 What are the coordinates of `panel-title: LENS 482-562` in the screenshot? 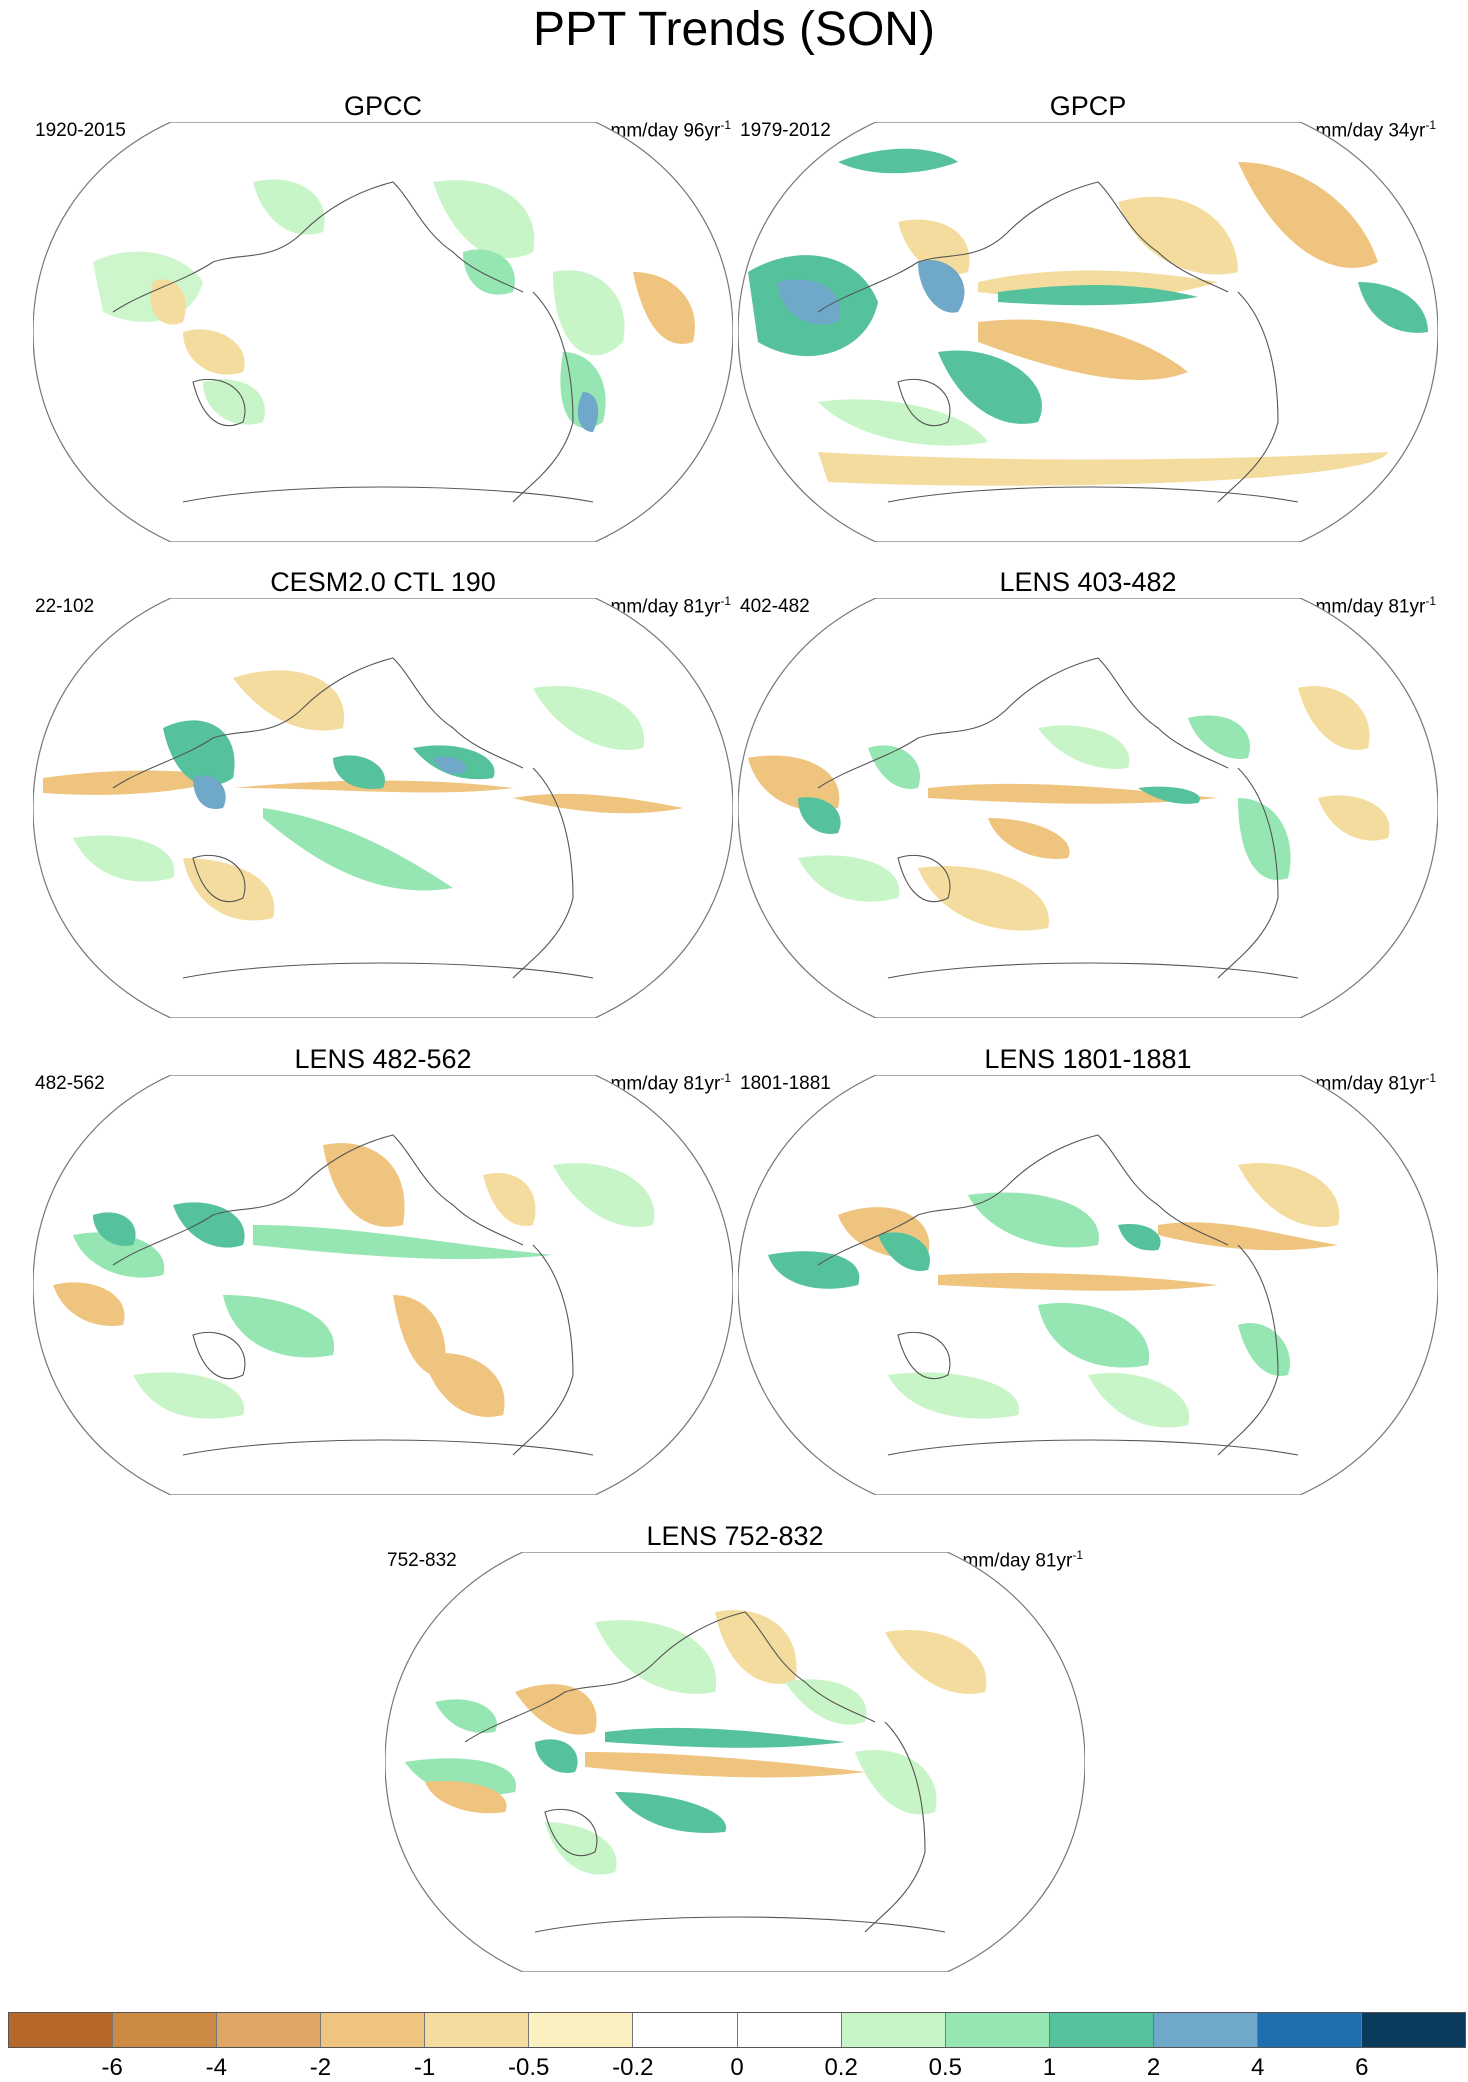 It's located at (383, 1059).